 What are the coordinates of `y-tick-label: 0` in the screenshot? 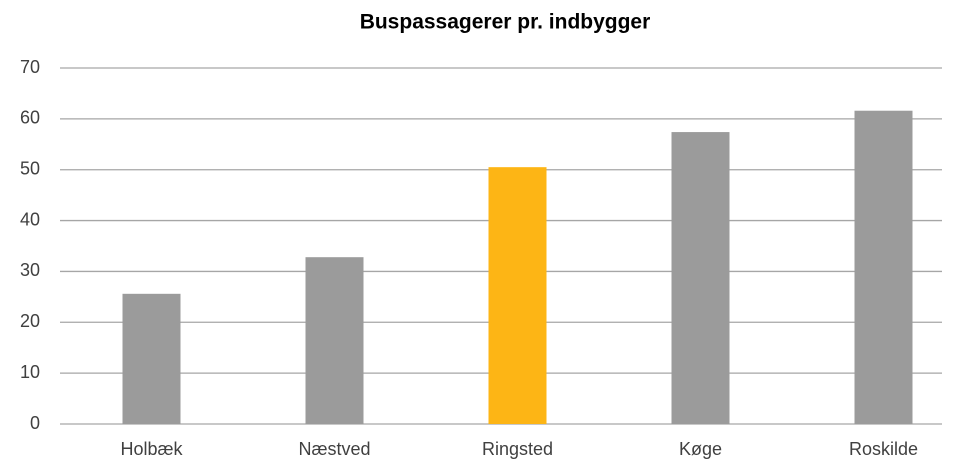 It's located at (35, 423).